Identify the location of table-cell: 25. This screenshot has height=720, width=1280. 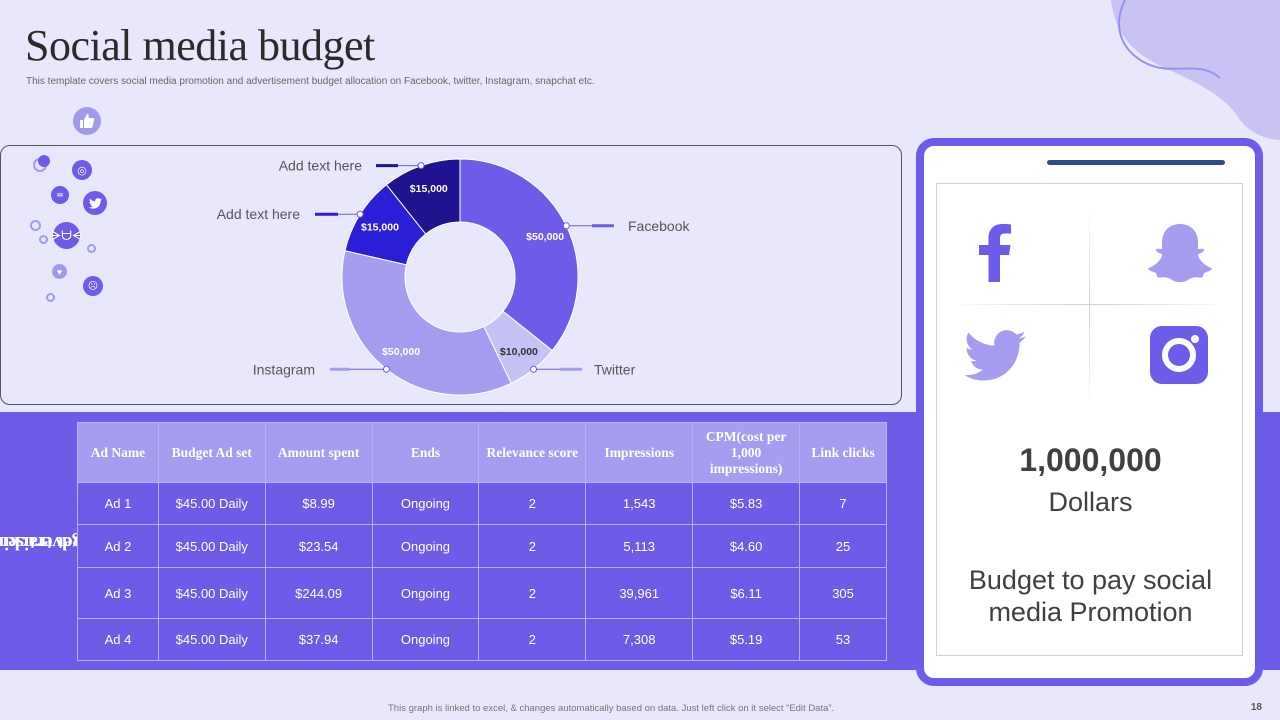
(843, 546).